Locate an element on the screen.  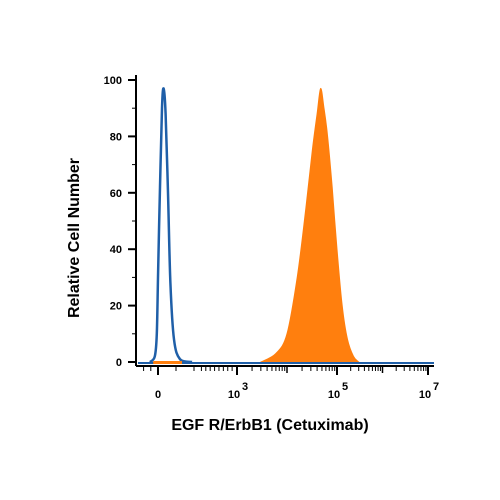
x-tick-exponent: 5 is located at coordinates (345, 387).